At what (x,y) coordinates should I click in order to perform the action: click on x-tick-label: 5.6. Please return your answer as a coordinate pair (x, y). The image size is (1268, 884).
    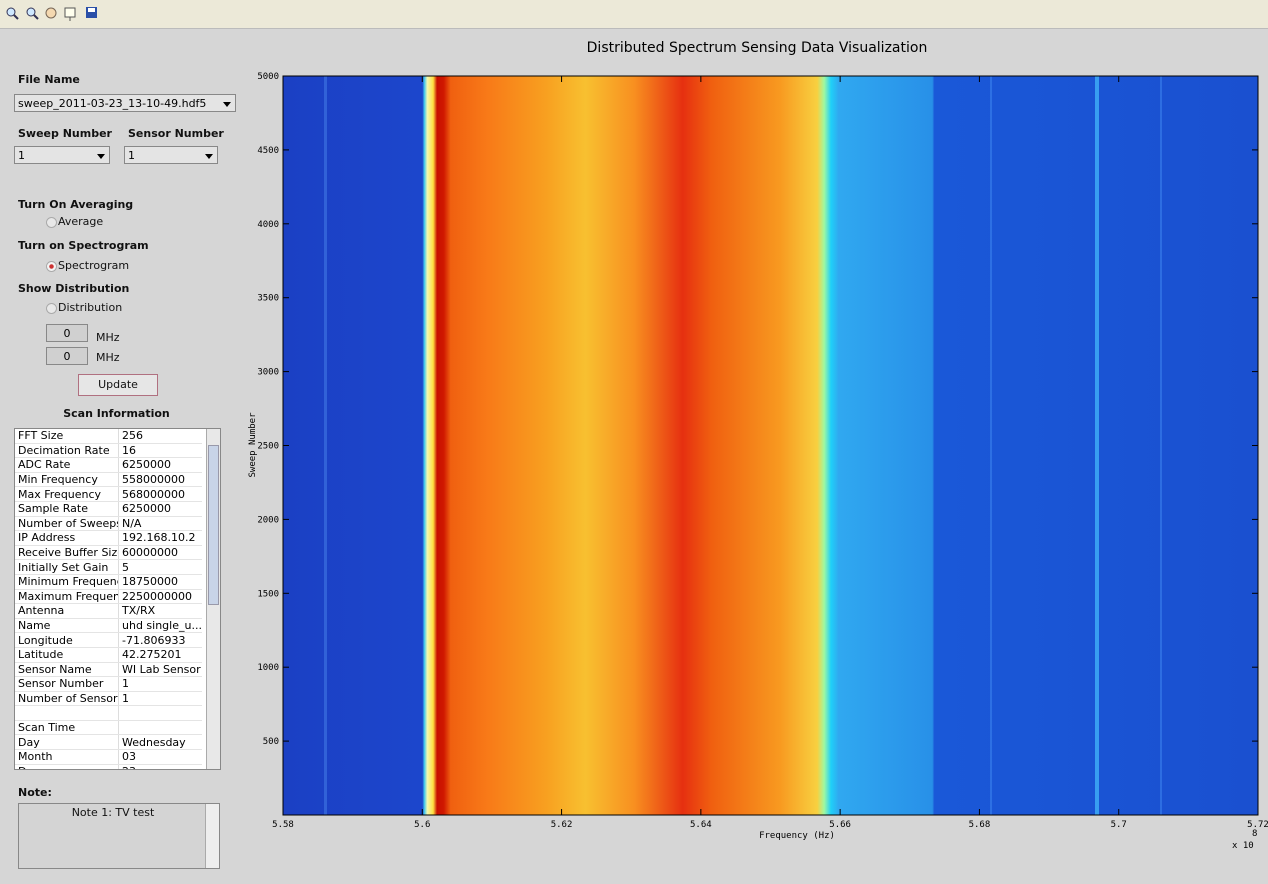
    Looking at the image, I should click on (422, 825).